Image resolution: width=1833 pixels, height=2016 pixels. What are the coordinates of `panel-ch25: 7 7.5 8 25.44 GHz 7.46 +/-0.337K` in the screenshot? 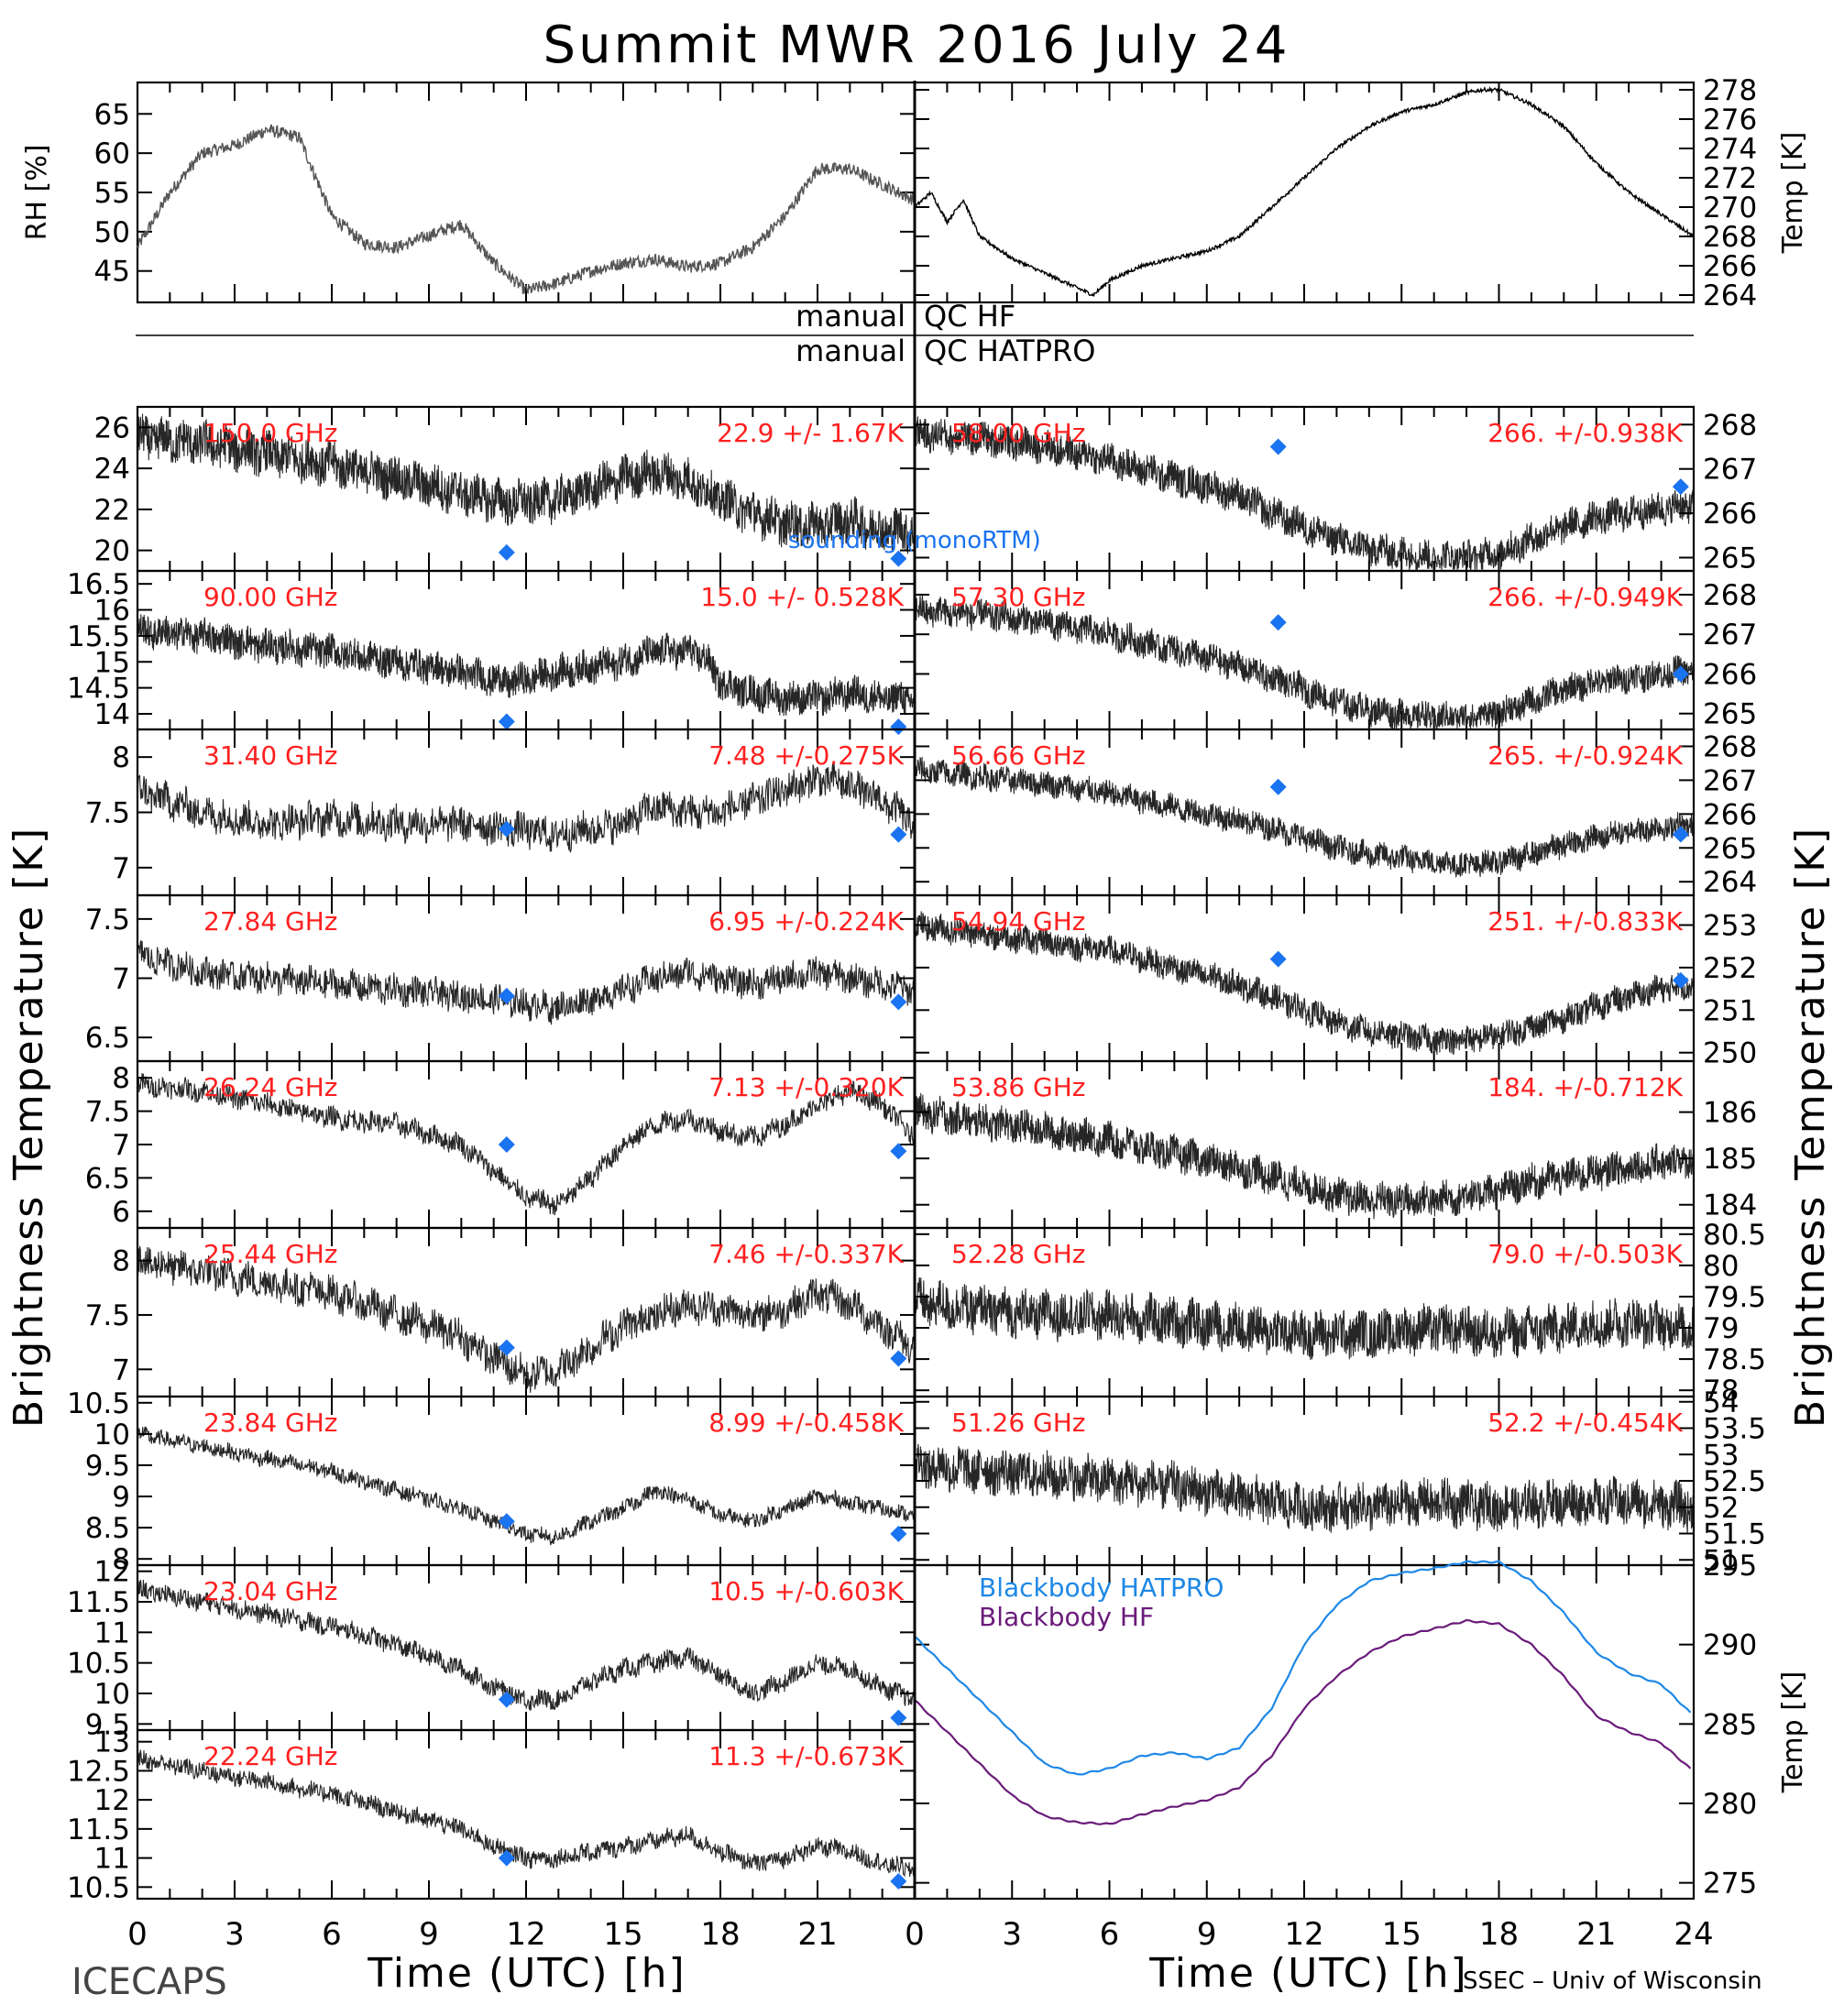 It's located at (500, 1312).